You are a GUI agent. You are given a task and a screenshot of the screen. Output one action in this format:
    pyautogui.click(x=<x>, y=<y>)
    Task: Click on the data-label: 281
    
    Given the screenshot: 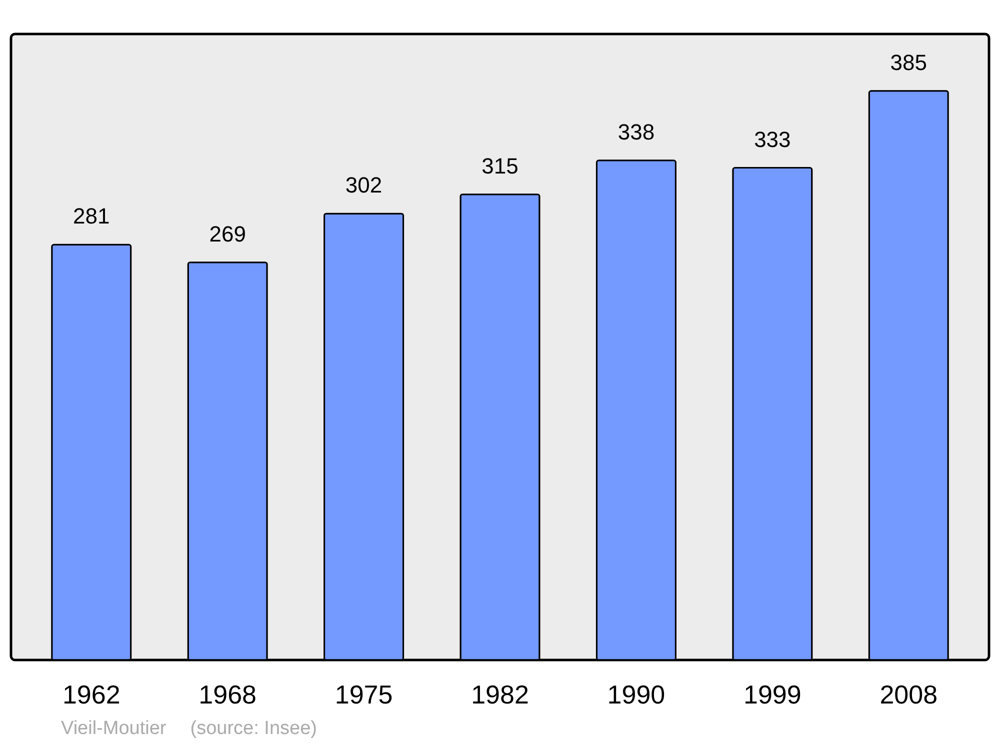 What is the action you would take?
    pyautogui.click(x=91, y=216)
    